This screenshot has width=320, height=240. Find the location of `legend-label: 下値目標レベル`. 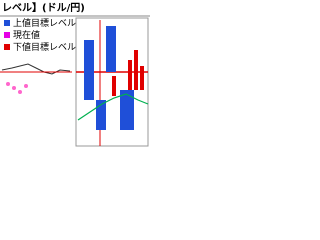

legend-label: 下値目標レベル is located at coordinates (44, 47).